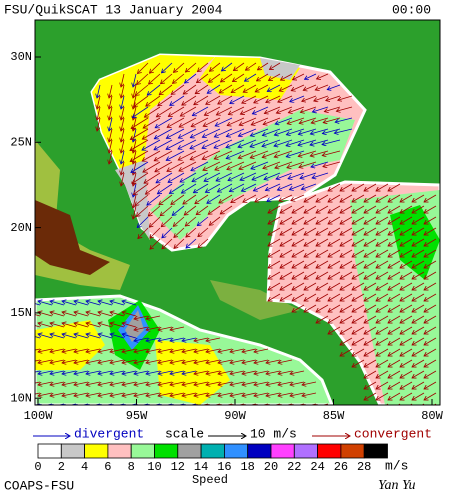 Image resolution: width=450 pixels, height=500 pixels. Describe the element at coordinates (271, 467) in the screenshot. I see `colorbar-tick-label: 20` at that location.